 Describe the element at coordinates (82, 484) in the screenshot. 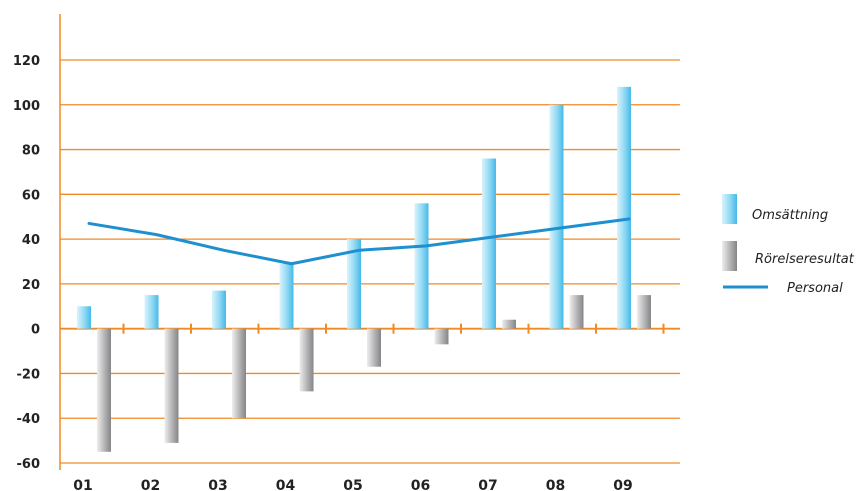

I see `x-tick-label: 01` at that location.